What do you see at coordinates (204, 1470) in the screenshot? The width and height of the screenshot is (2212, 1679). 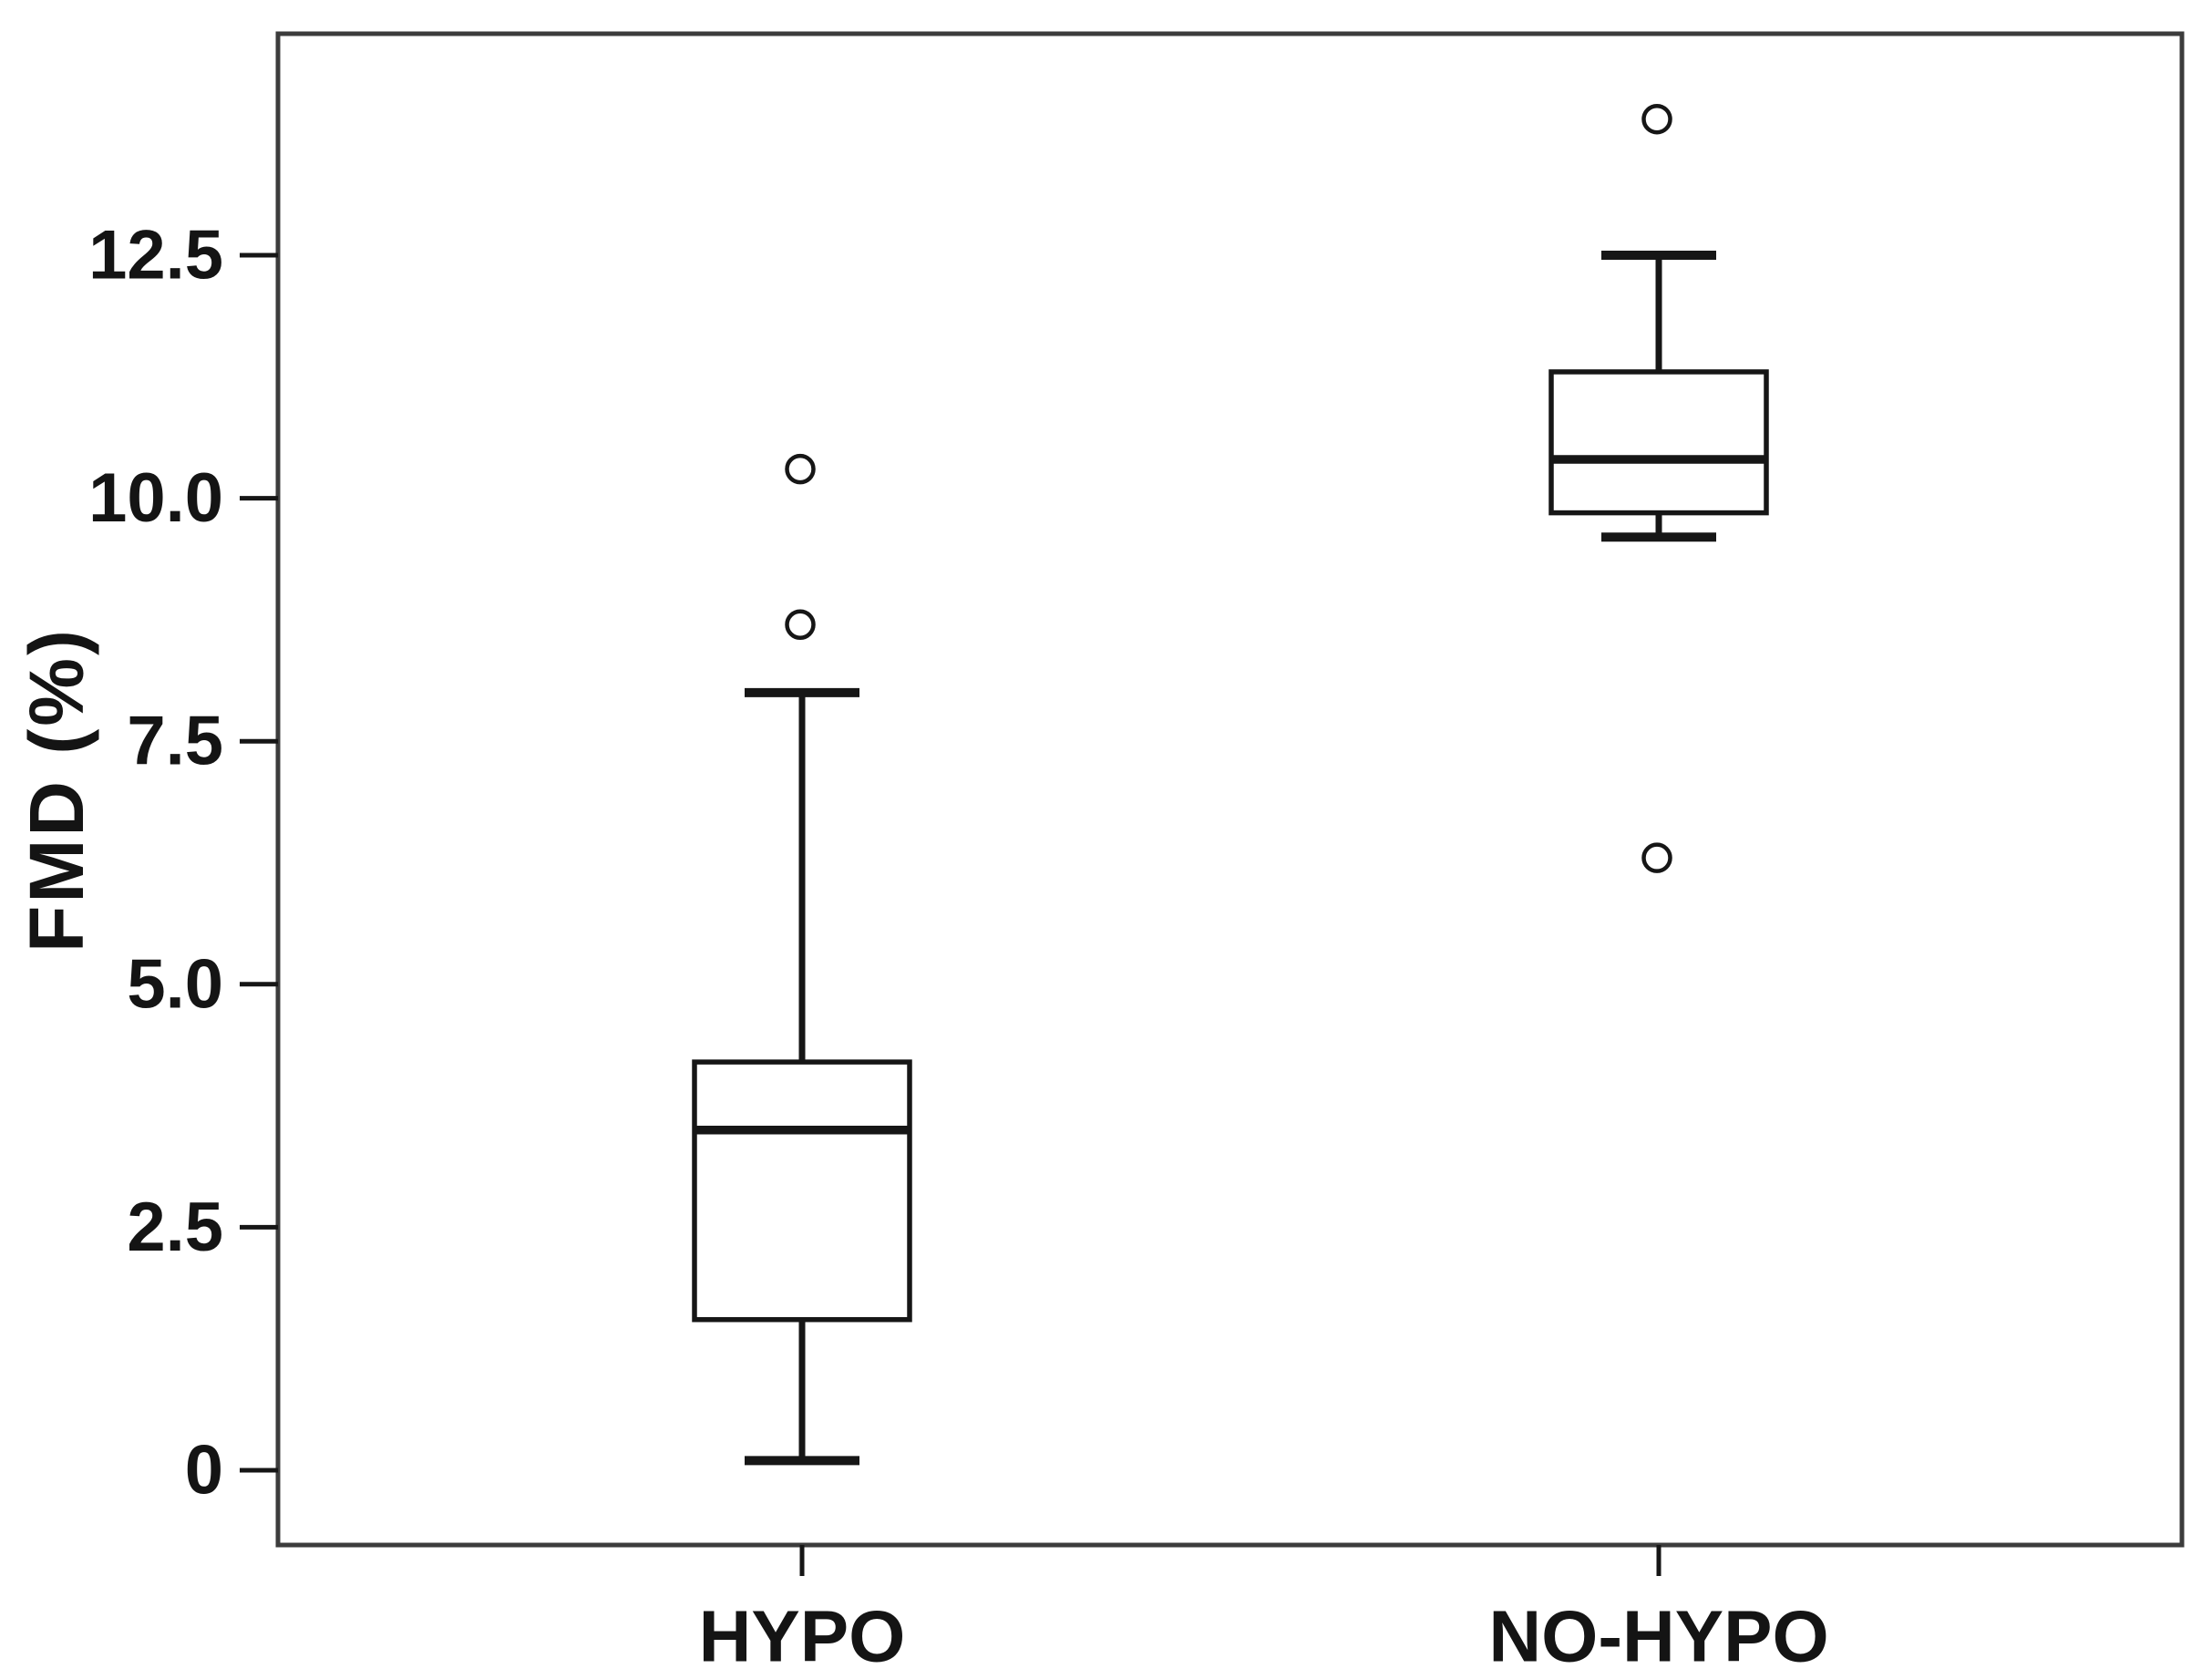 I see `y-tick-label: 0` at bounding box center [204, 1470].